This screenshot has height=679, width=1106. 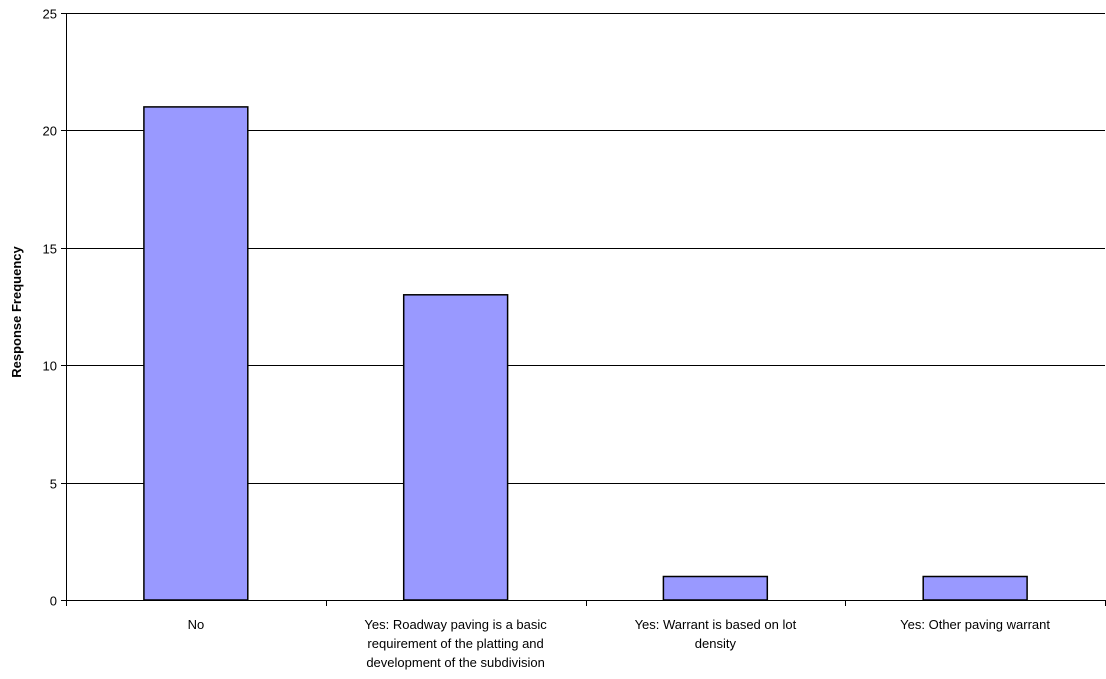 I want to click on y-tick-label: 5, so click(x=53, y=484).